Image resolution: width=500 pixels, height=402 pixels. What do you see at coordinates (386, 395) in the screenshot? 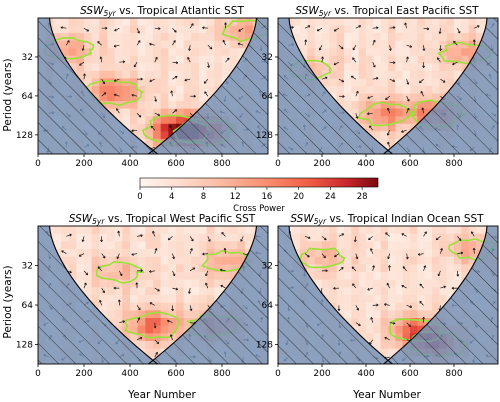
I see `xlabel-right: Year Number` at bounding box center [386, 395].